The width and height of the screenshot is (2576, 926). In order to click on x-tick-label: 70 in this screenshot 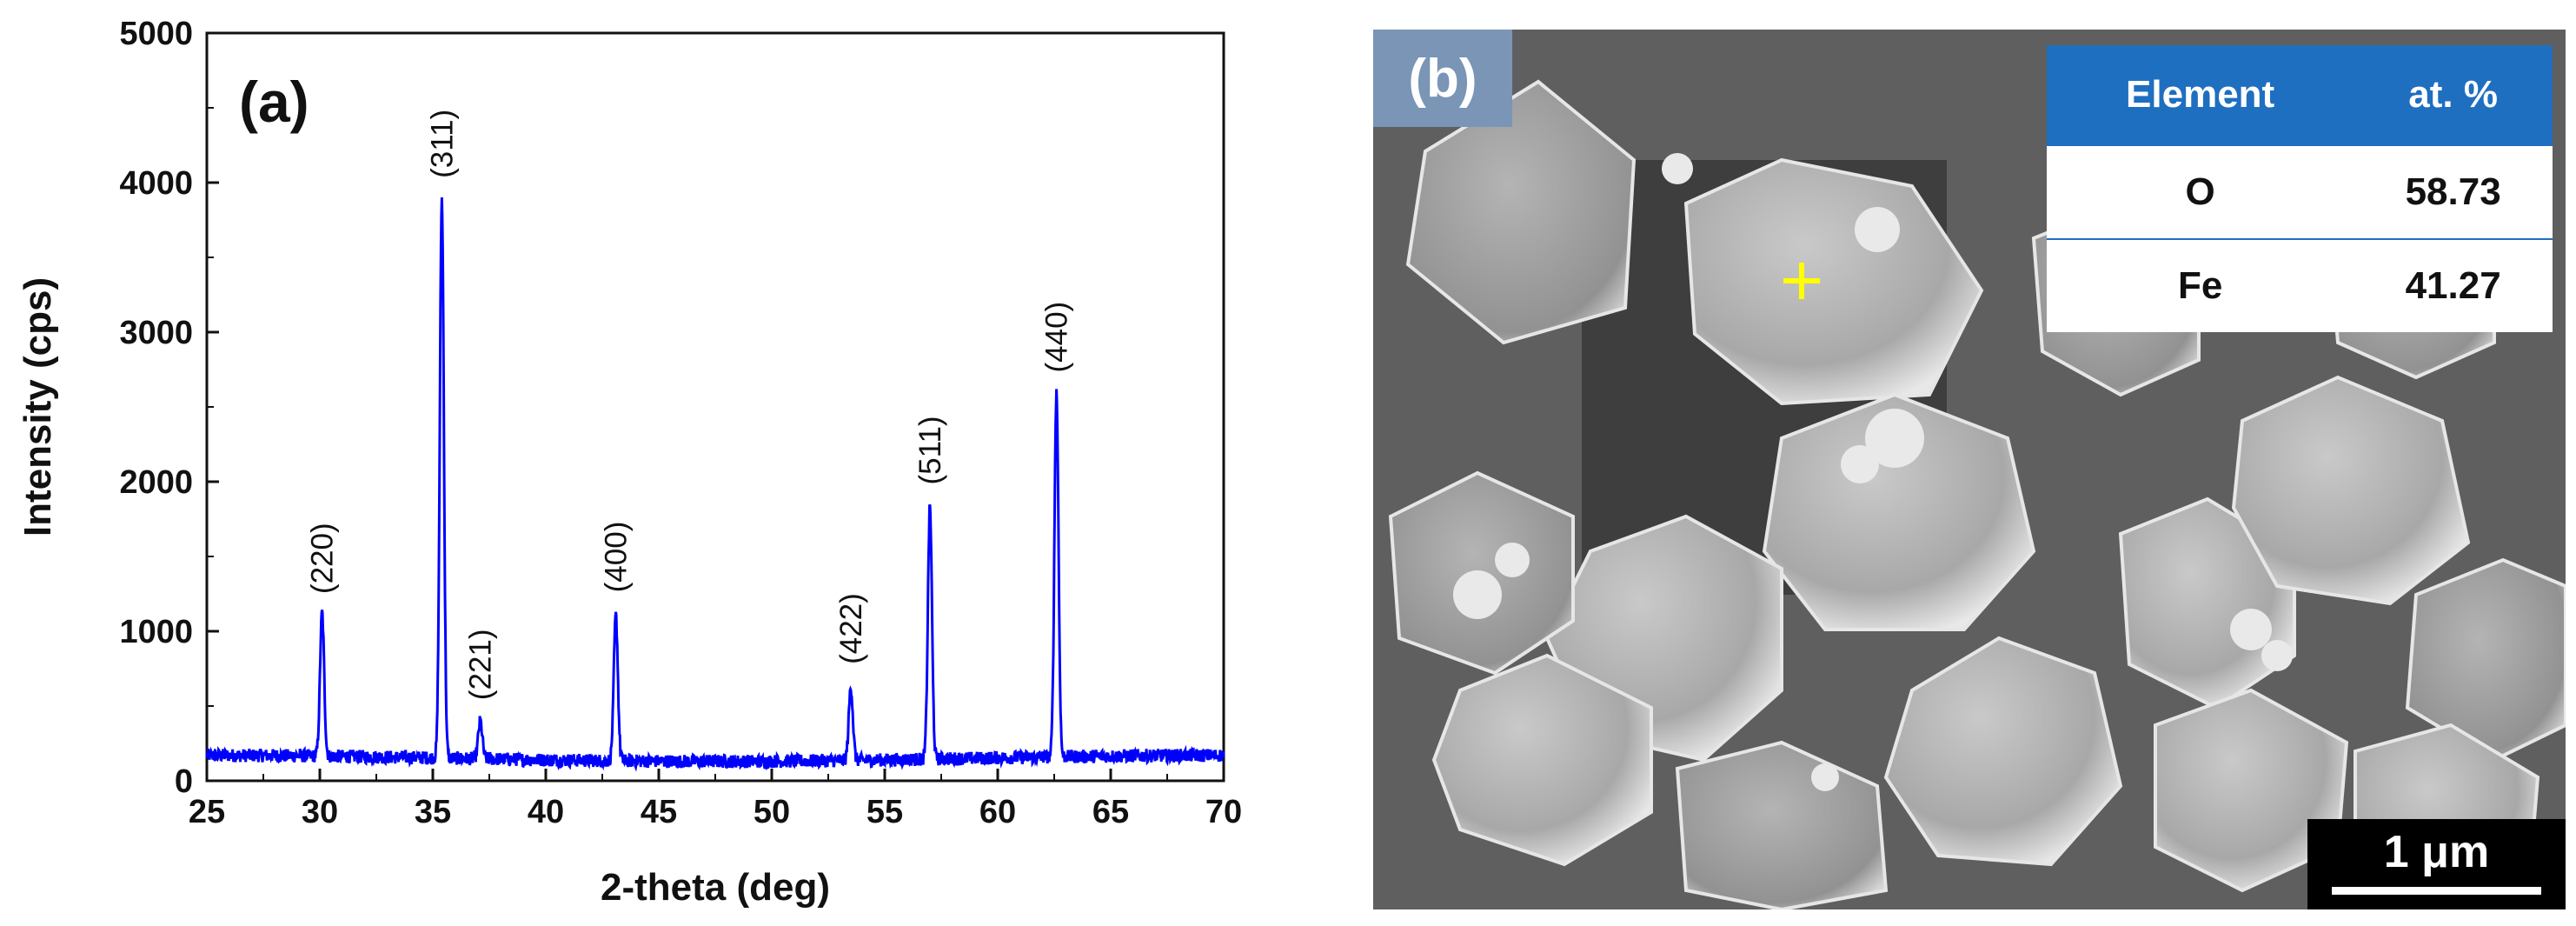, I will do `click(1223, 812)`.